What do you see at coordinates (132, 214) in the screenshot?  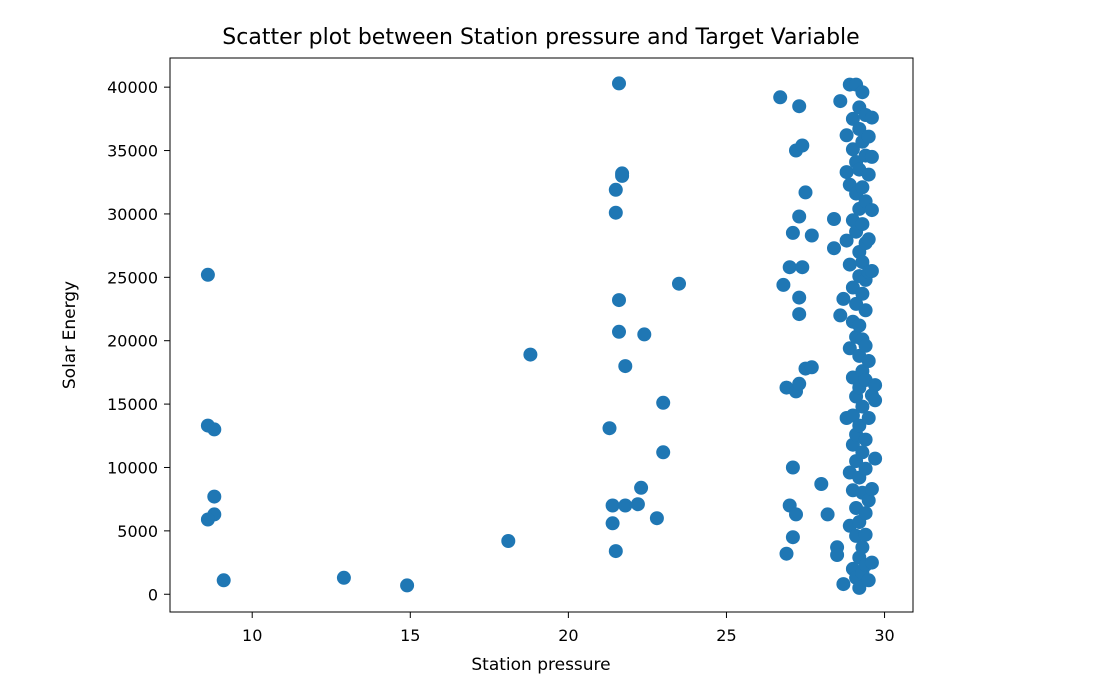 I see `y-tick-label: 30000` at bounding box center [132, 214].